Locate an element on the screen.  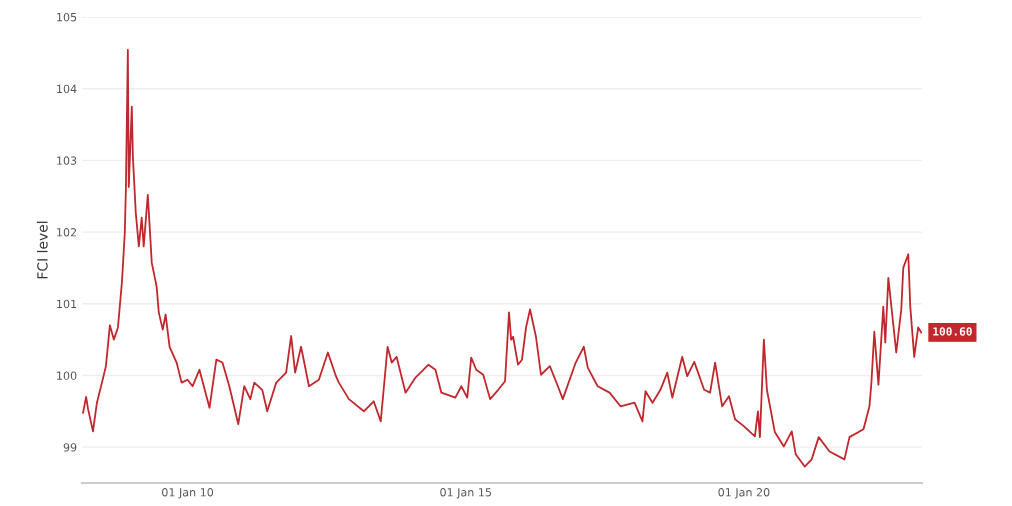
y-tick-label: 102 is located at coordinates (67, 232).